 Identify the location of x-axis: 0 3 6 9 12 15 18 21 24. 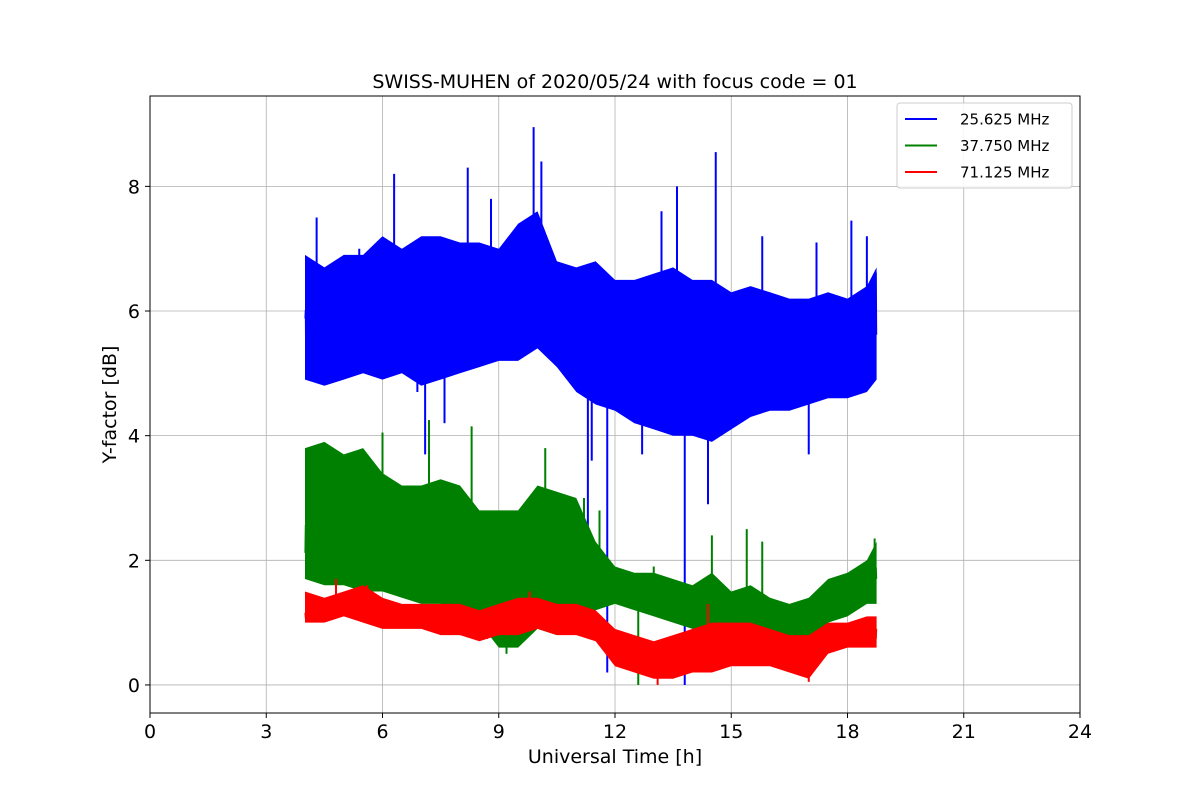
(618, 728).